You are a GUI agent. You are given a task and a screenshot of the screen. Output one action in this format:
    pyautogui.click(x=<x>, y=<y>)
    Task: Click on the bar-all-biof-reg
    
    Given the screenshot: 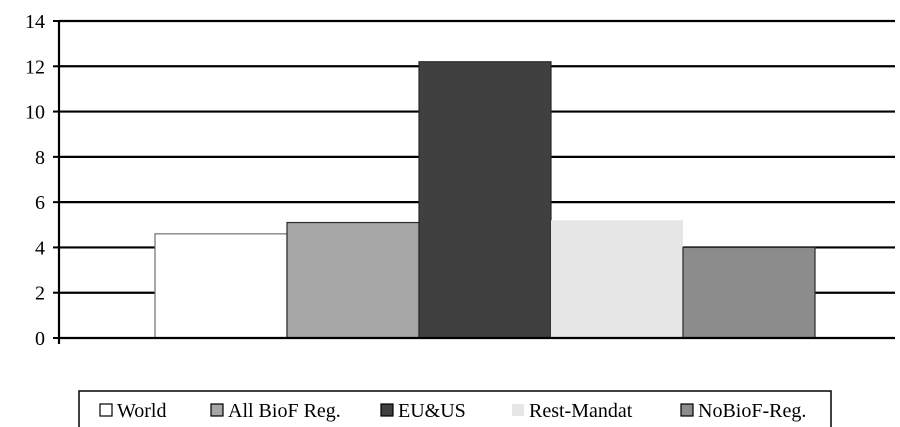 What is the action you would take?
    pyautogui.click(x=353, y=280)
    